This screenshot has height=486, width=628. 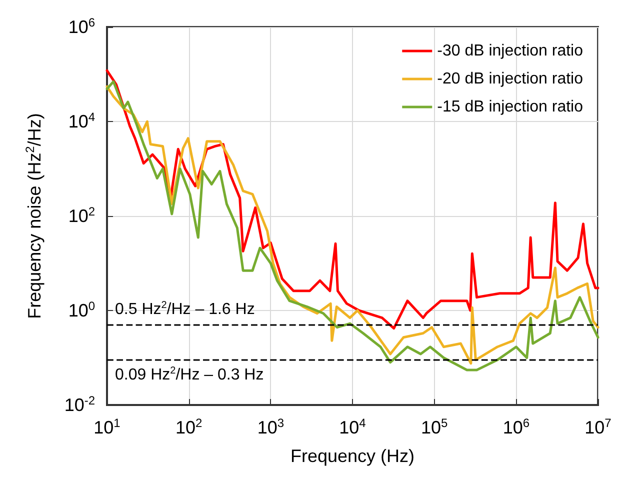 What do you see at coordinates (33, 216) in the screenshot?
I see `y-axis-title: Frequency noise (Hz2/Hz)` at bounding box center [33, 216].